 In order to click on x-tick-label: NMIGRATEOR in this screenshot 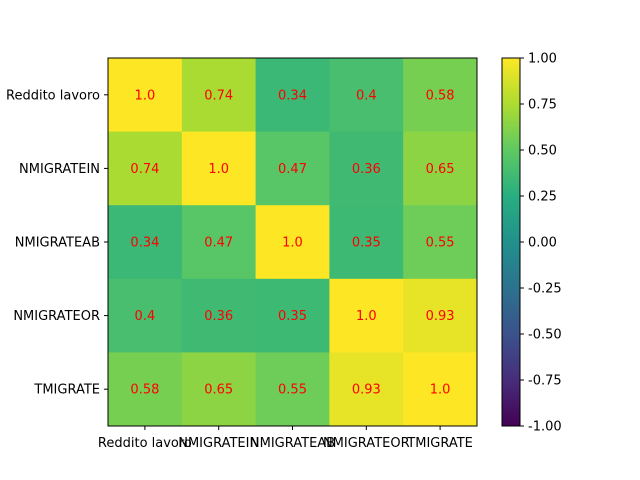, I will do `click(366, 443)`.